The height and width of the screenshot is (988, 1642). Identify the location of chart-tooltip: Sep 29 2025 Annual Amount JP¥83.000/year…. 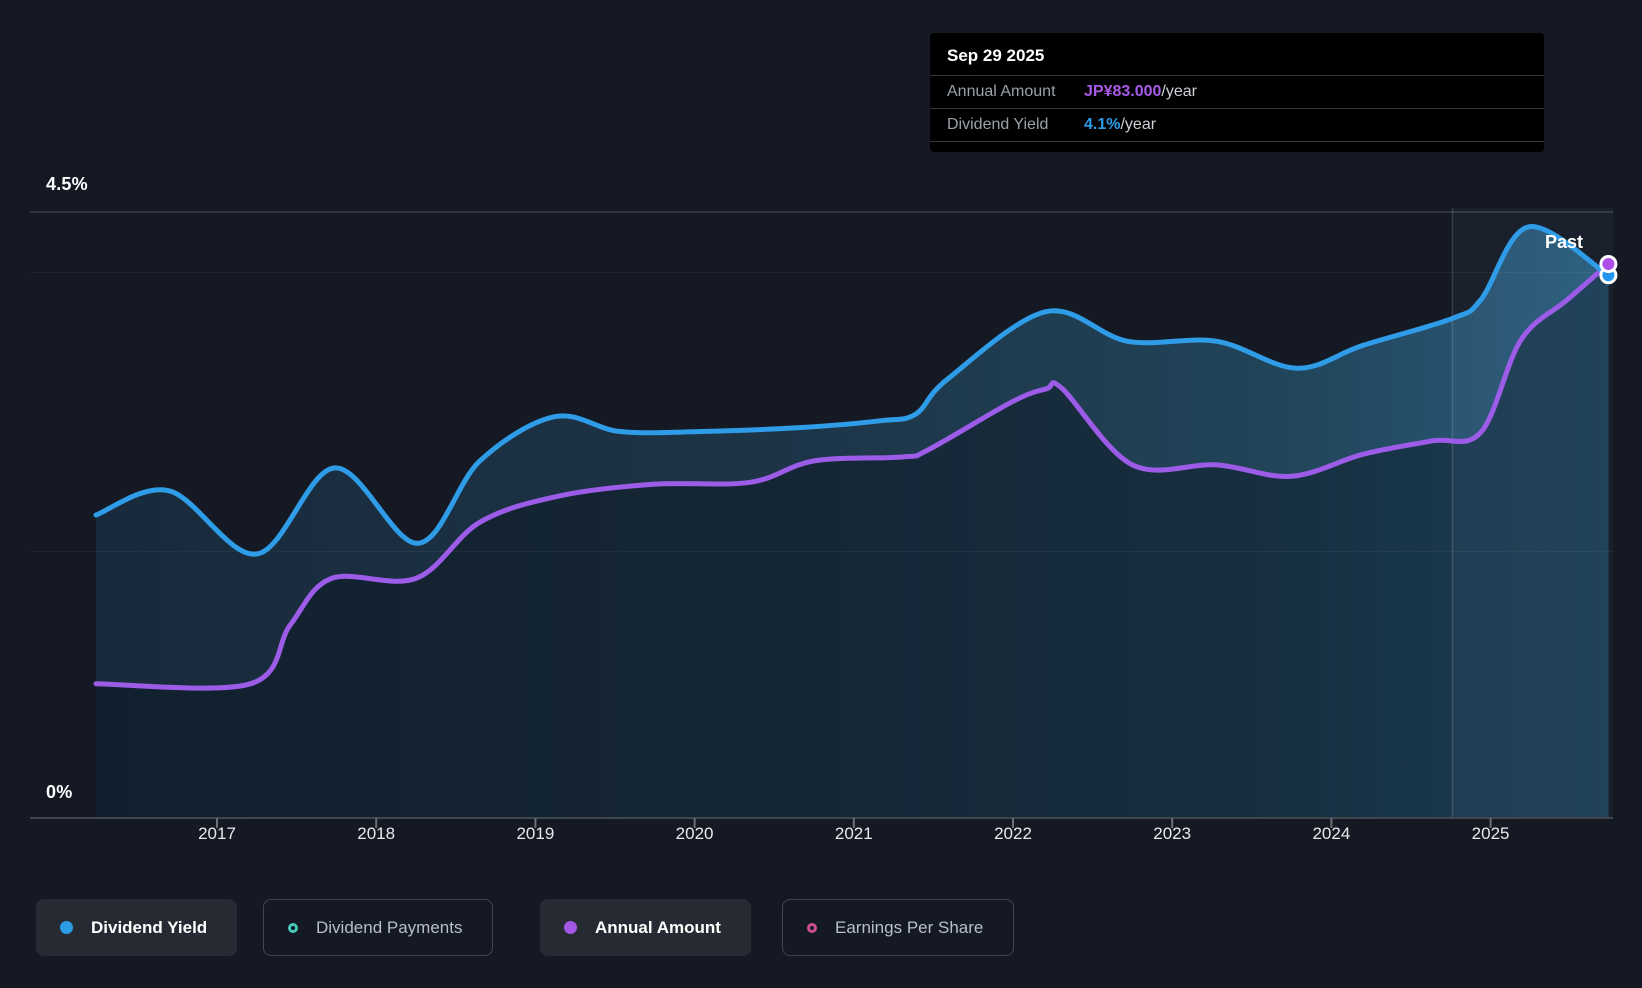
(1237, 92).